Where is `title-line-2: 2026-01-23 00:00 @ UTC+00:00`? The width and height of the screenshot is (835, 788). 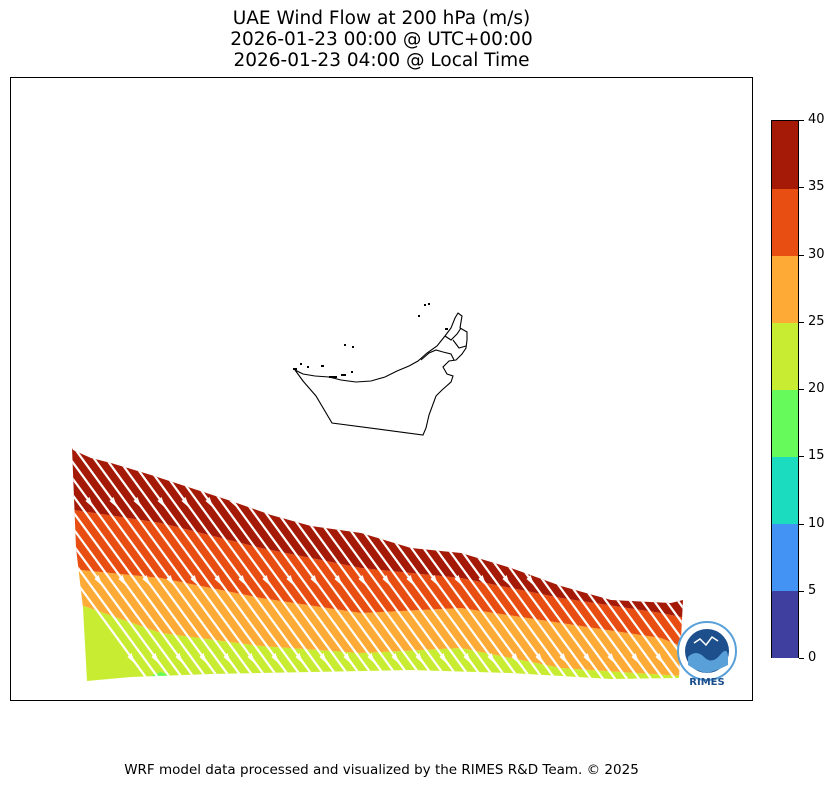
title-line-2: 2026-01-23 00:00 @ UTC+00:00 is located at coordinates (381, 39).